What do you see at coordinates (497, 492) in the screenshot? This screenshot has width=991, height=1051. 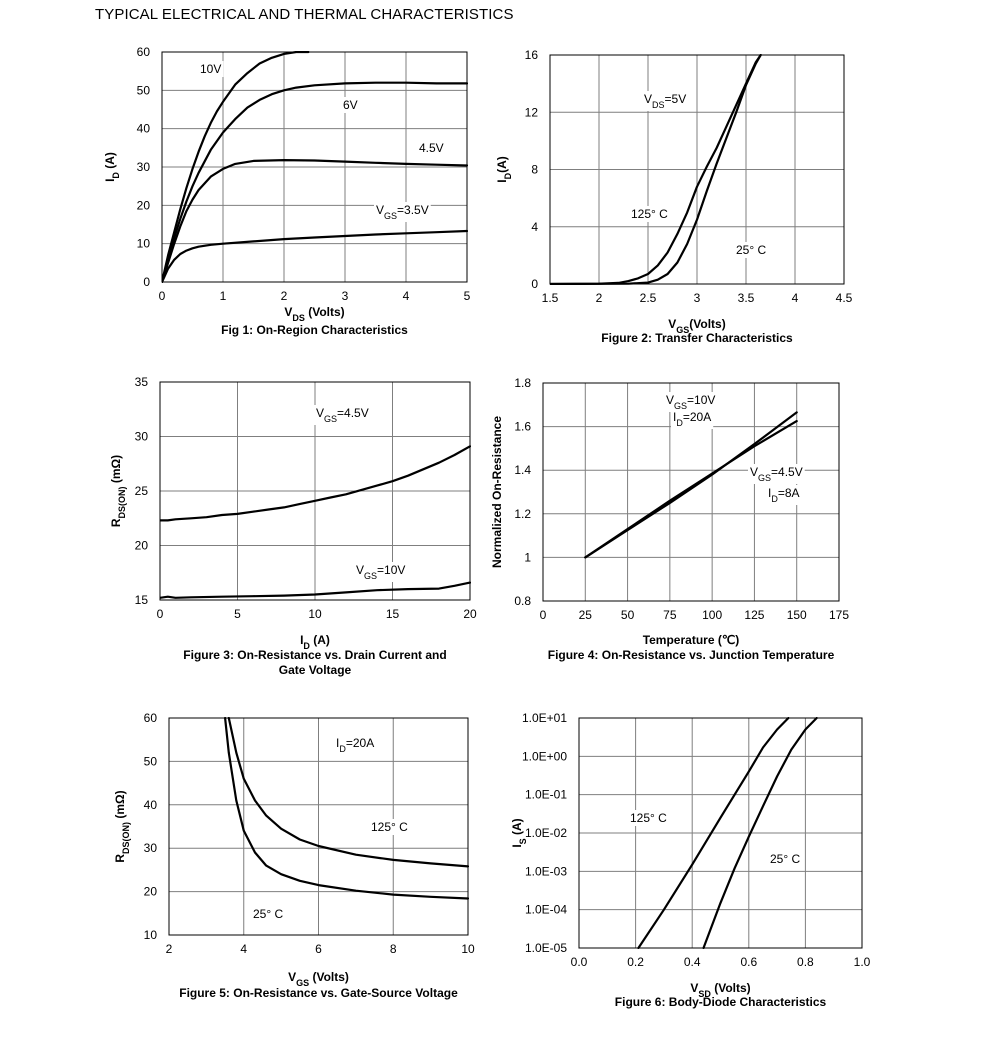 I see `y-axis-title: Normalized On-Resistance` at bounding box center [497, 492].